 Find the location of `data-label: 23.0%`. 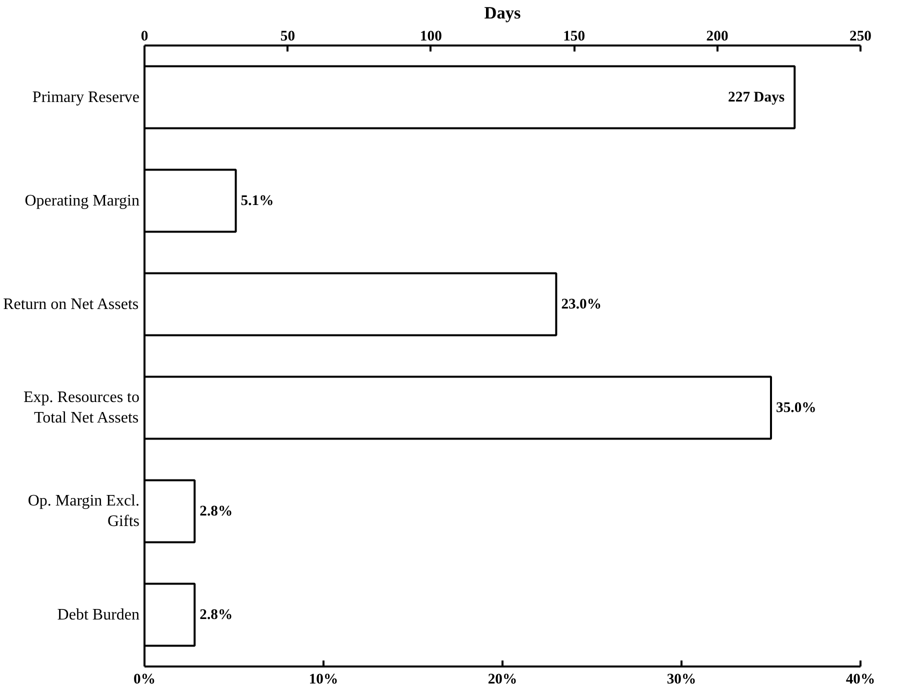

data-label: 23.0% is located at coordinates (581, 304).